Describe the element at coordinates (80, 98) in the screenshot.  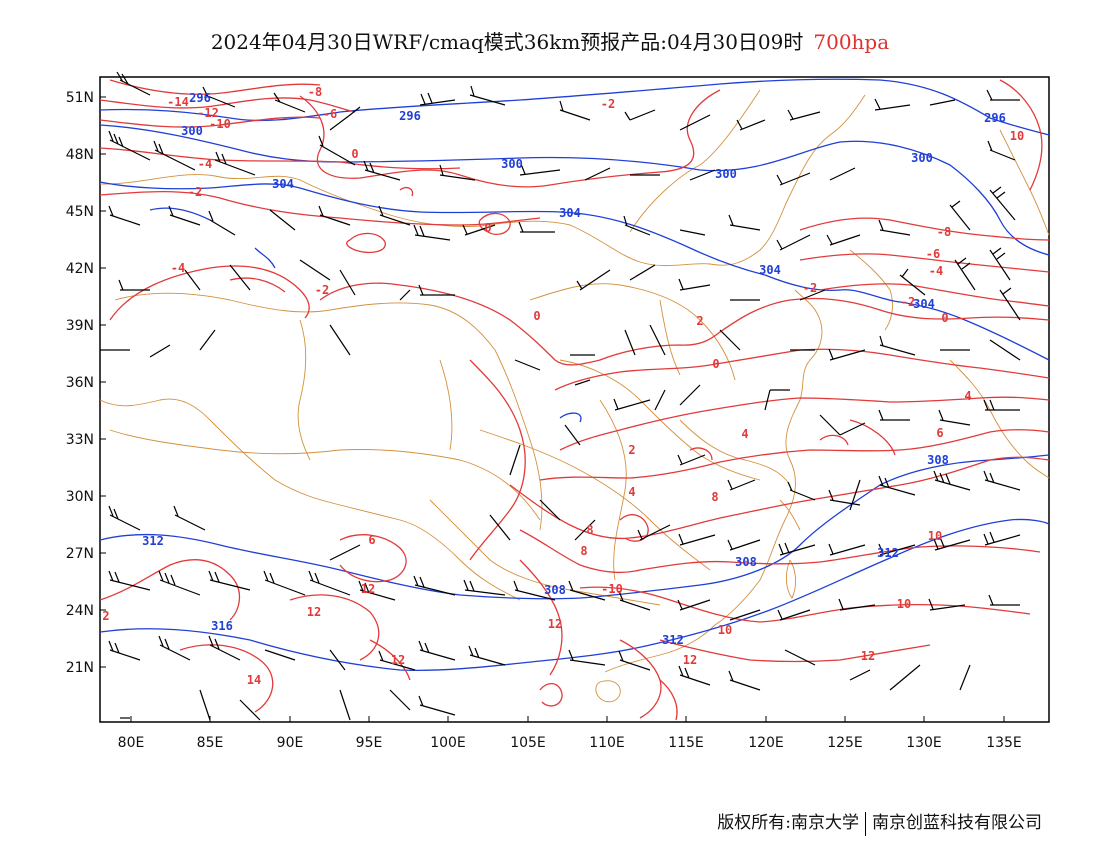
I see `lat-tick-label: 51N` at that location.